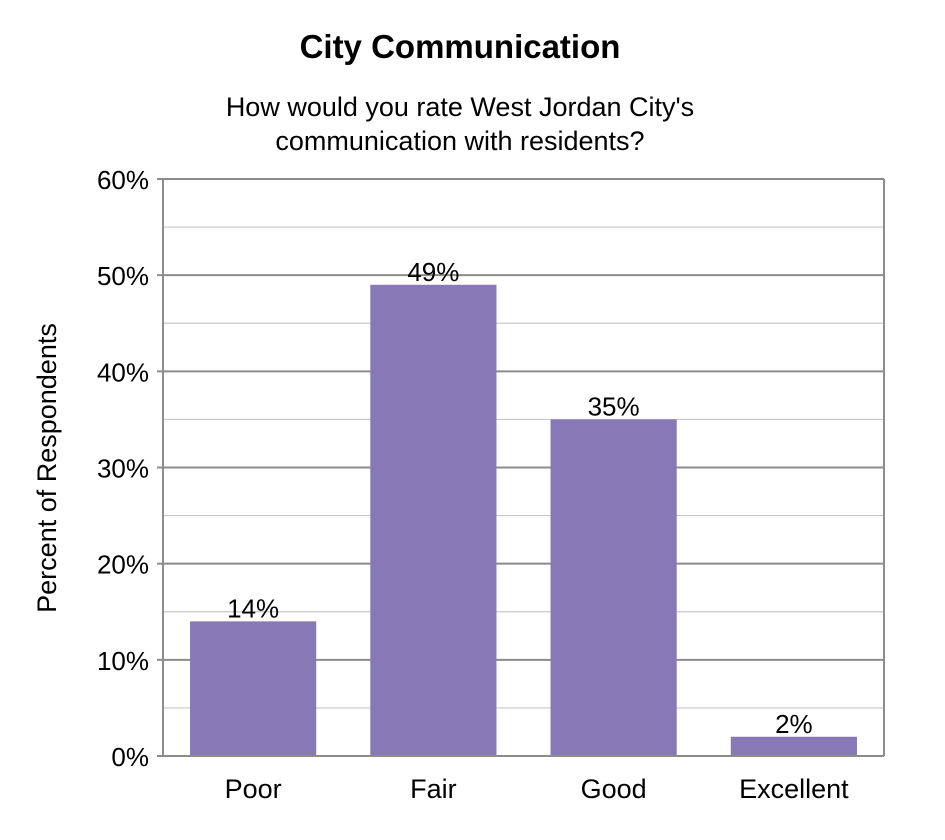  What do you see at coordinates (433, 789) in the screenshot?
I see `x-tick-label: Fair` at bounding box center [433, 789].